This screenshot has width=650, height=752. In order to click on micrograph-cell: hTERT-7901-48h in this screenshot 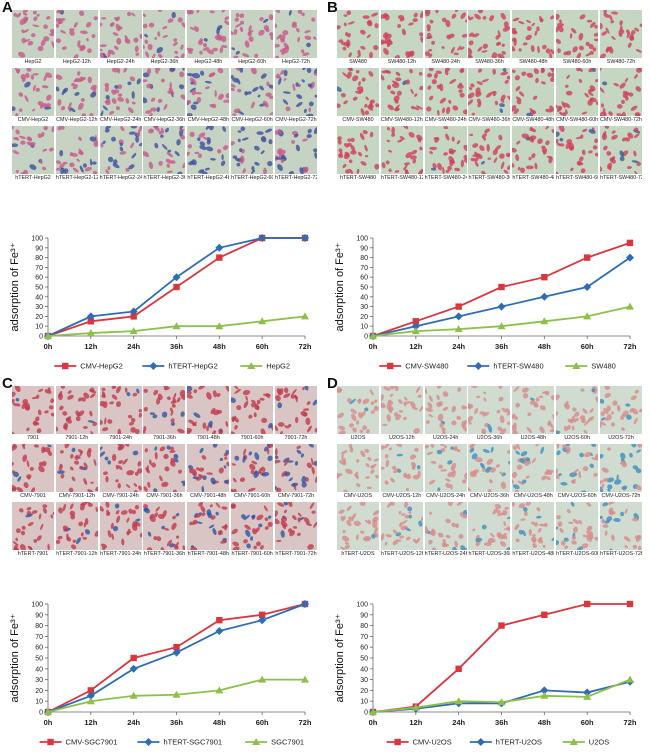, I will do `click(208, 530)`.